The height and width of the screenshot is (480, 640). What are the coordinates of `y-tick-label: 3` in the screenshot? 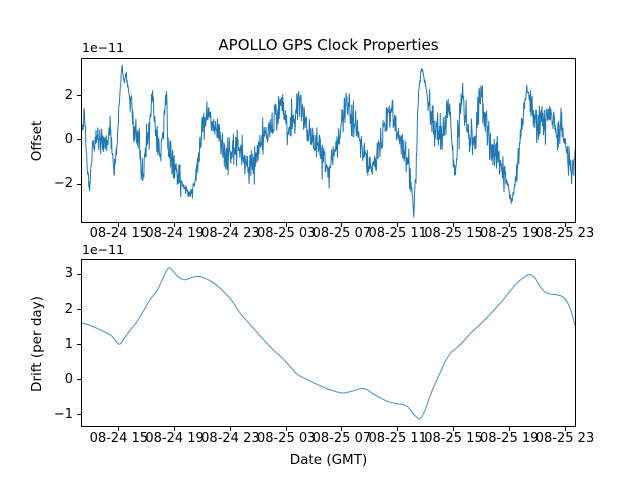 It's located at (68, 274).